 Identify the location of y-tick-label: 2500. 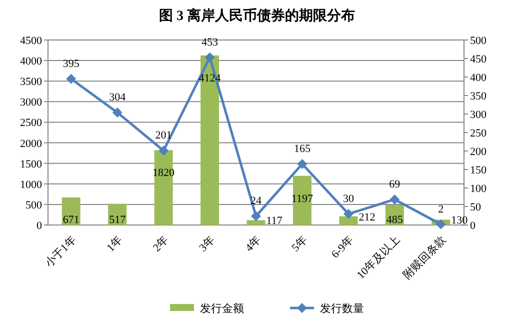
(31, 123).